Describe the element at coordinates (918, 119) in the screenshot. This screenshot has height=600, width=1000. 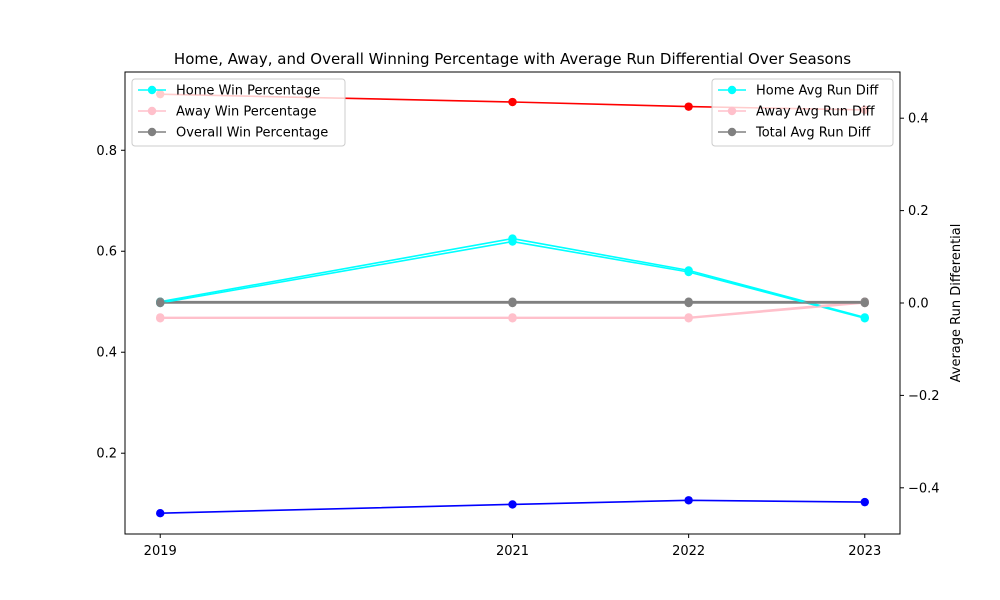
I see `right-y-tick-label: 0.4` at that location.